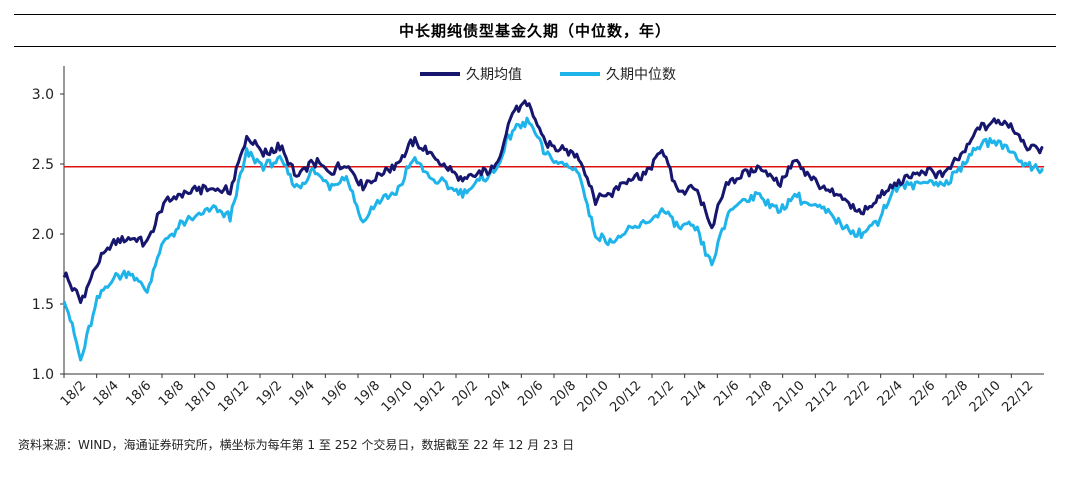 This screenshot has width=1080, height=484. I want to click on y-tick-label: 2.5, so click(43, 165).